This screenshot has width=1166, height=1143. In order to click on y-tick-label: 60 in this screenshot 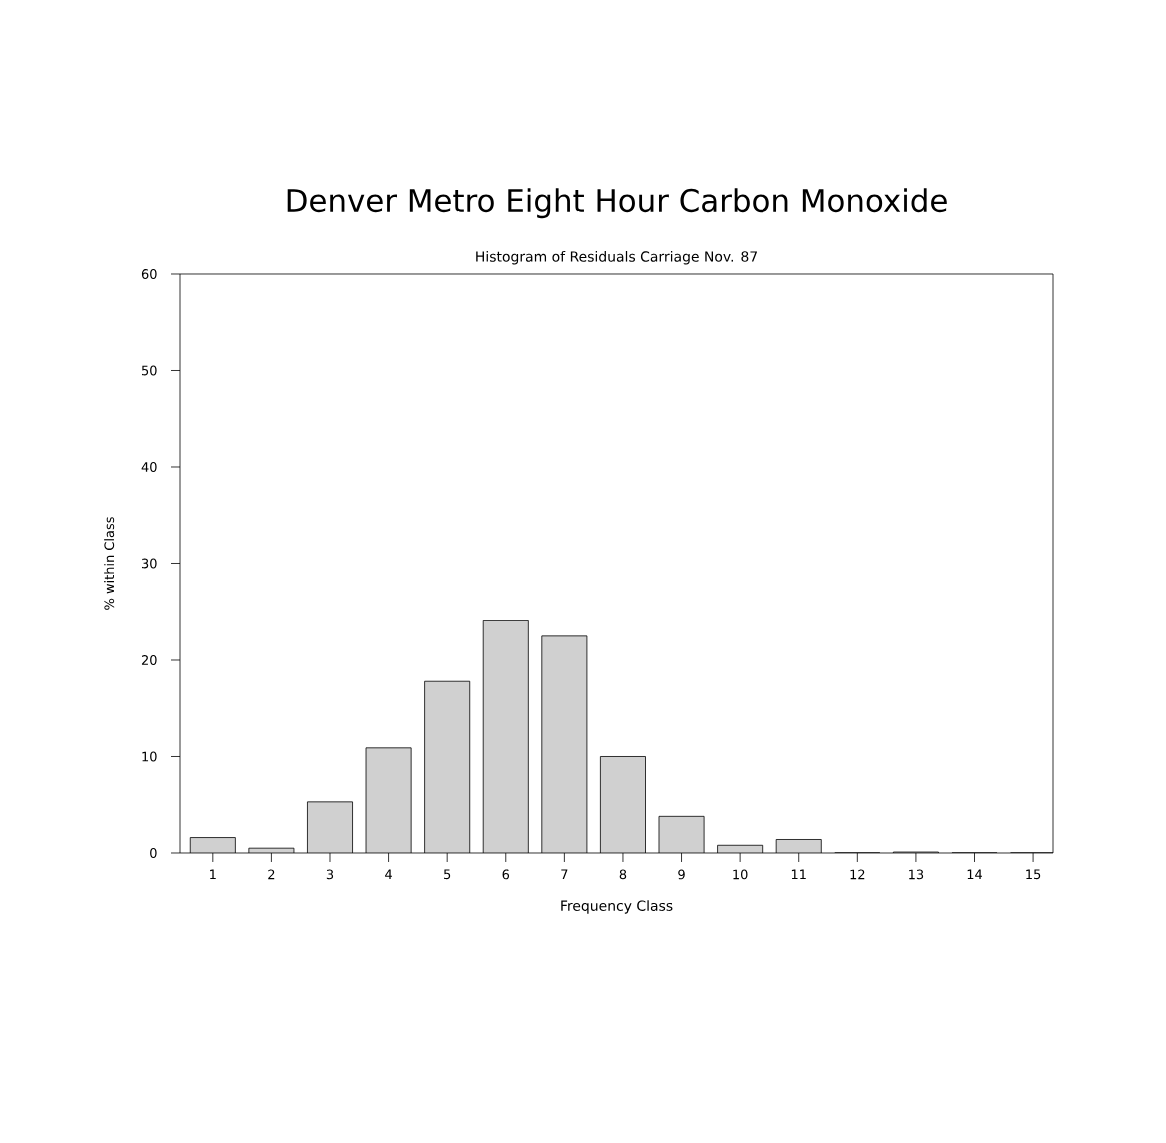, I will do `click(149, 274)`.